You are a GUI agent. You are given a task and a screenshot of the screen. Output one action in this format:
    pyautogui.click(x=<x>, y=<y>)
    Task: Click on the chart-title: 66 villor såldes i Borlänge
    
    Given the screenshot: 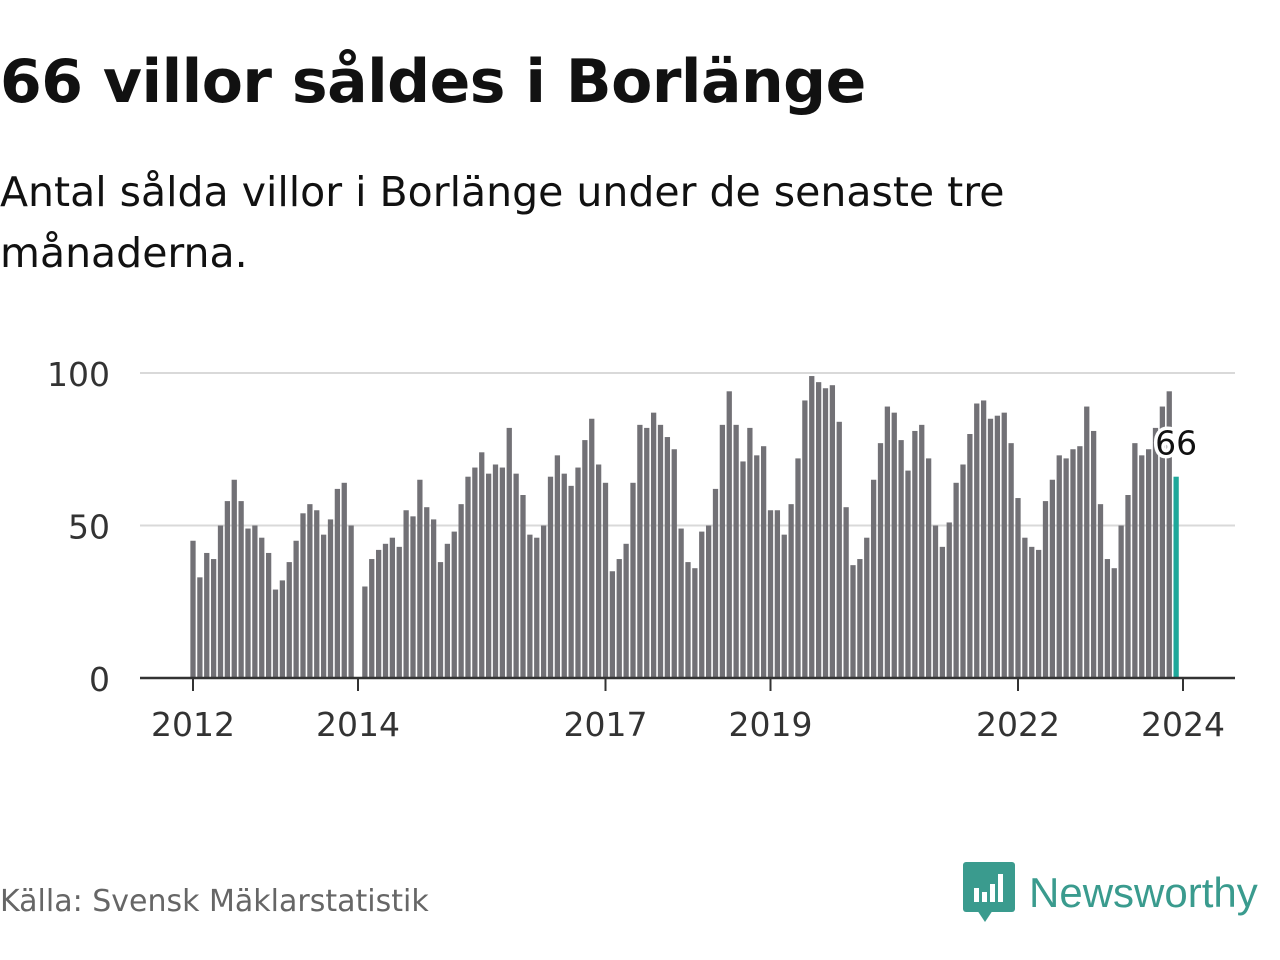 What is the action you would take?
    pyautogui.click(x=433, y=82)
    